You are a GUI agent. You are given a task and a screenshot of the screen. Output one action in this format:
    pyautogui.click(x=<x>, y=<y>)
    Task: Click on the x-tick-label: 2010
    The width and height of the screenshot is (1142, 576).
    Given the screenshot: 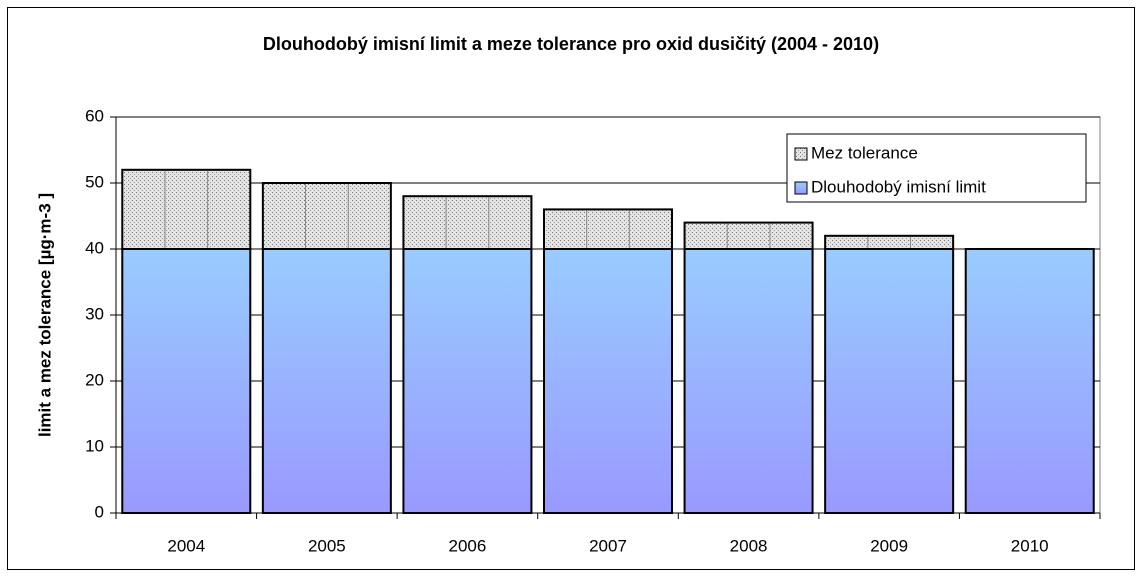 What is the action you would take?
    pyautogui.click(x=1030, y=545)
    